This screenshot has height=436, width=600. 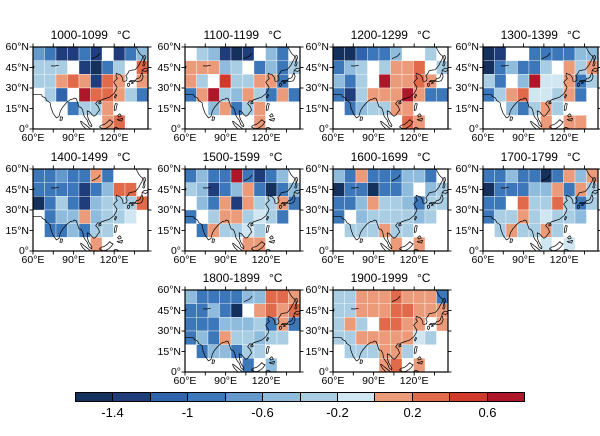 I want to click on colorbar-tick-label: -1.4, so click(x=112, y=412).